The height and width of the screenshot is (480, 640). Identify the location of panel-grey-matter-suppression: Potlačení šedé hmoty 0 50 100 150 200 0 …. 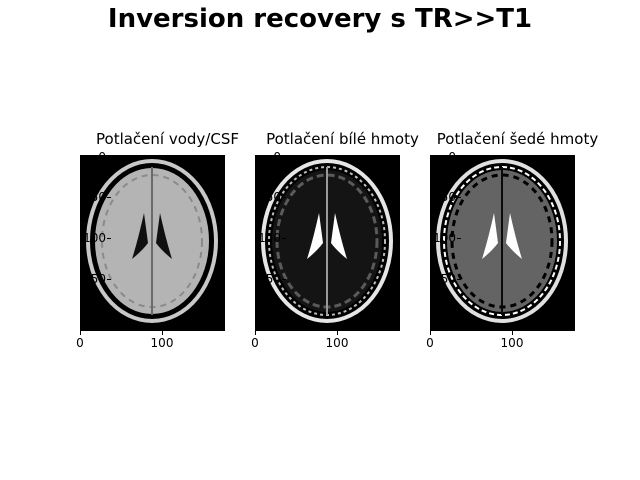
(515, 250).